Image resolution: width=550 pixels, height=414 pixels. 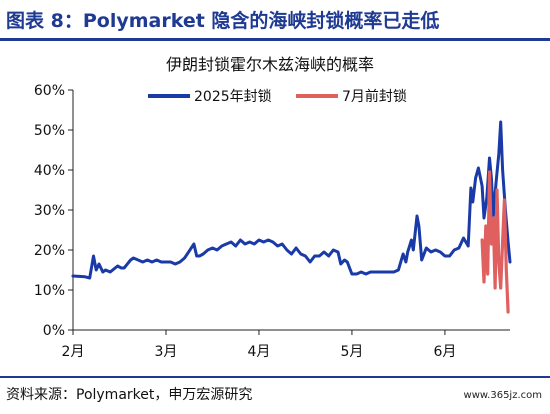 What do you see at coordinates (502, 395) in the screenshot?
I see `watermark: www.365jz.com` at bounding box center [502, 395].